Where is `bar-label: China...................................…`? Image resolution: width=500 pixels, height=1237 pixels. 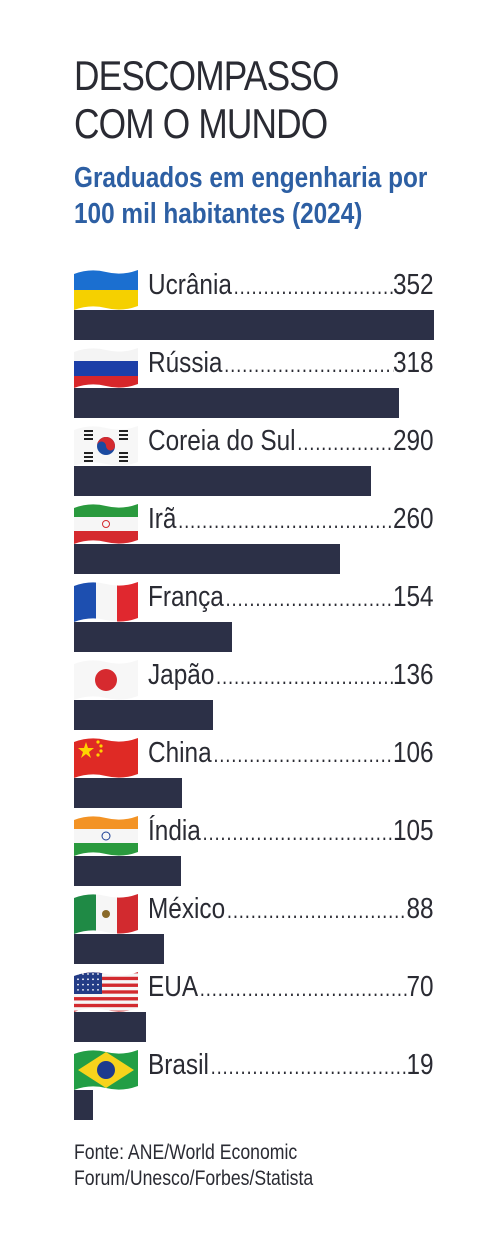 bar-label: China...................................… is located at coordinates (291, 753).